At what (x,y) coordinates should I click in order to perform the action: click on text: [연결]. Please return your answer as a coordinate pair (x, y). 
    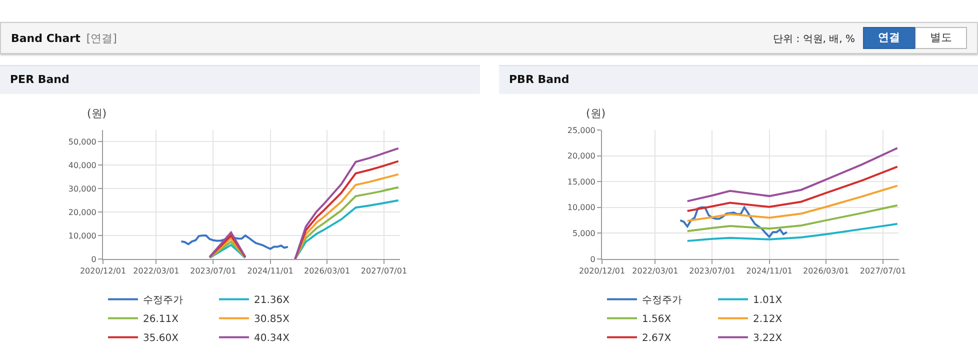
    Looking at the image, I should click on (101, 38).